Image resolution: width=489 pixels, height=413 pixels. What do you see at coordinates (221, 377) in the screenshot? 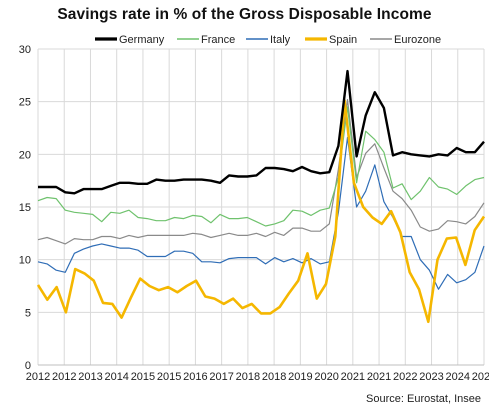
I see `x-tick-label: 2017` at bounding box center [221, 377].